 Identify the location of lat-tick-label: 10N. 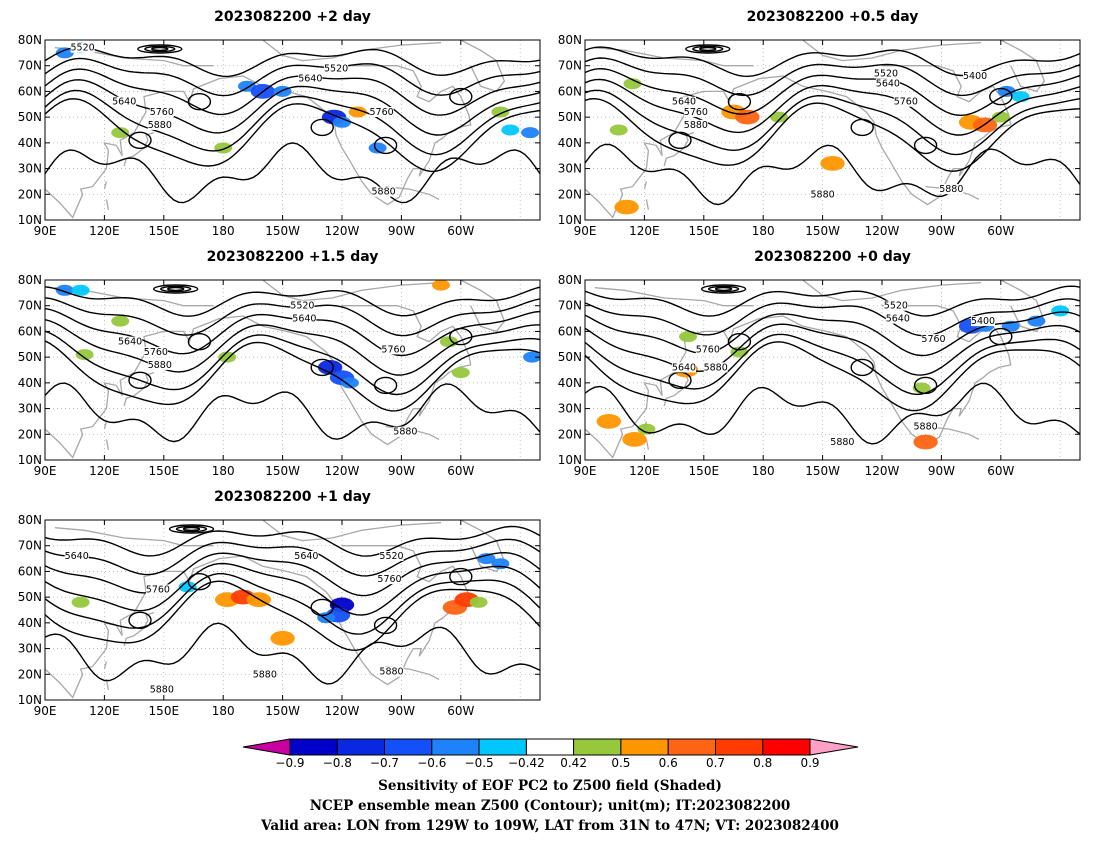
(30, 700).